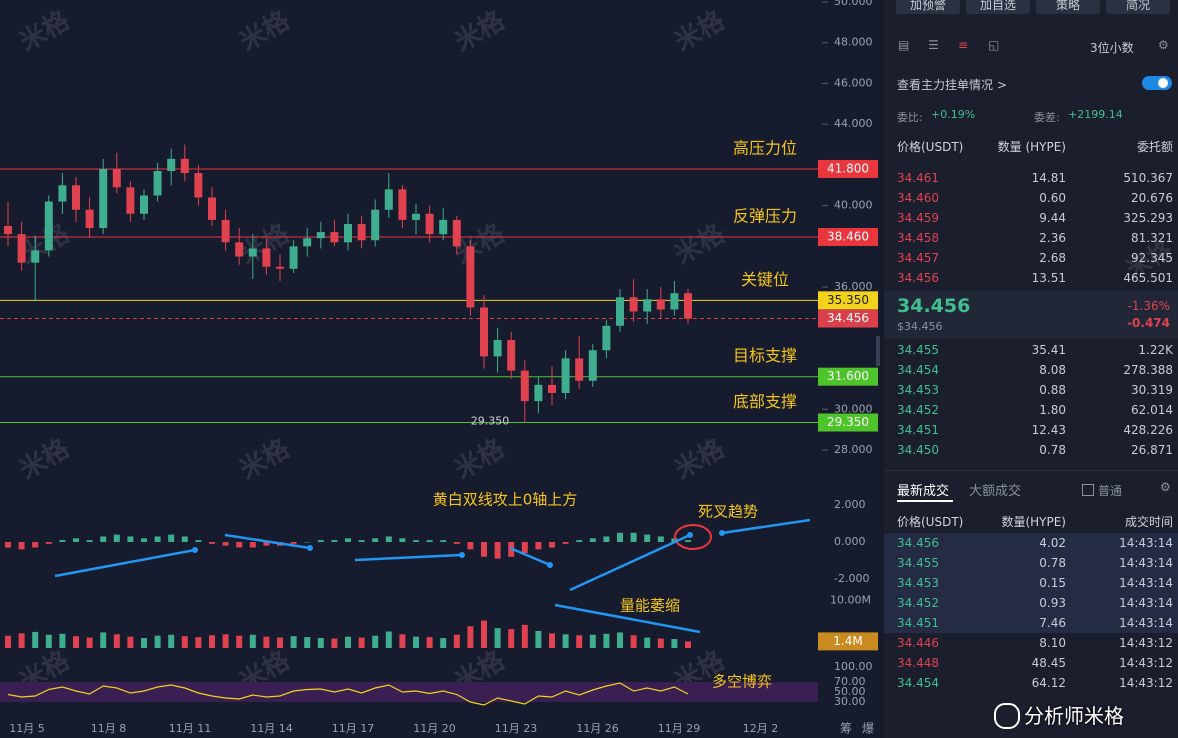  Describe the element at coordinates (1138, 7) in the screenshot. I see `button: 简况` at that location.